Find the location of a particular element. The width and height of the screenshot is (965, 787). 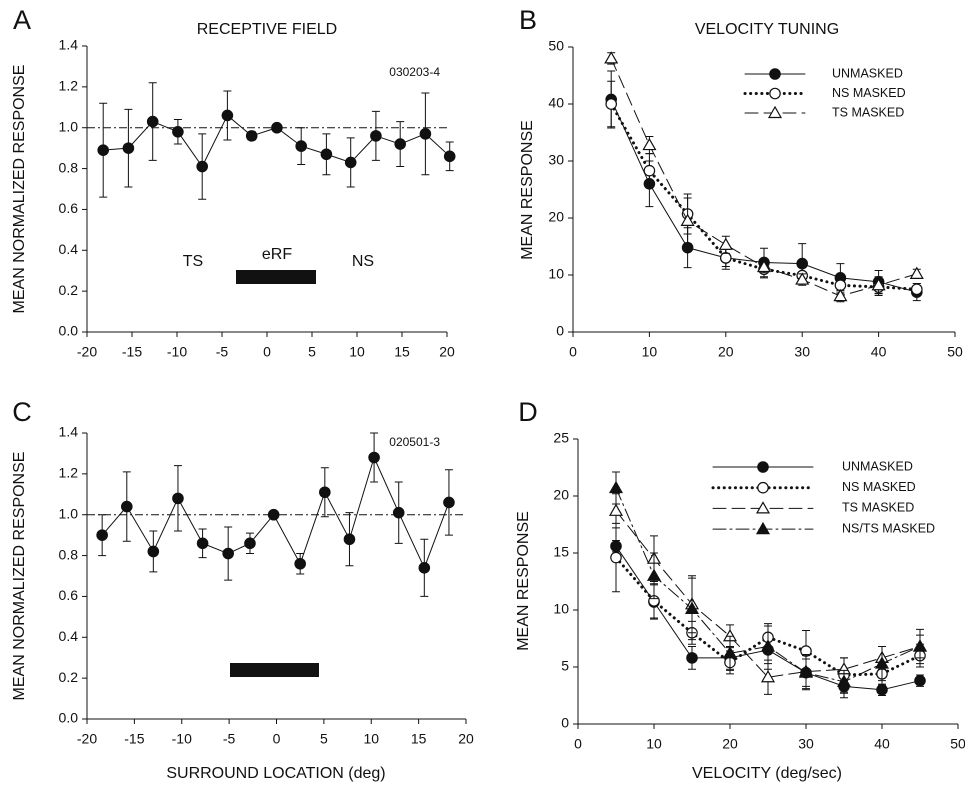

region-label: NS is located at coordinates (363, 261).